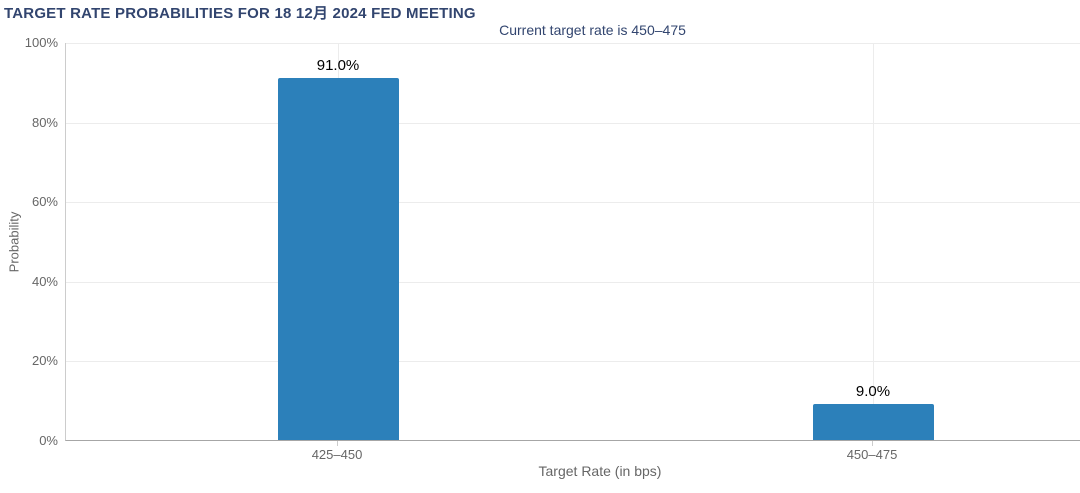  What do you see at coordinates (338, 65) in the screenshot?
I see `bar-value-label: 91.0%` at bounding box center [338, 65].